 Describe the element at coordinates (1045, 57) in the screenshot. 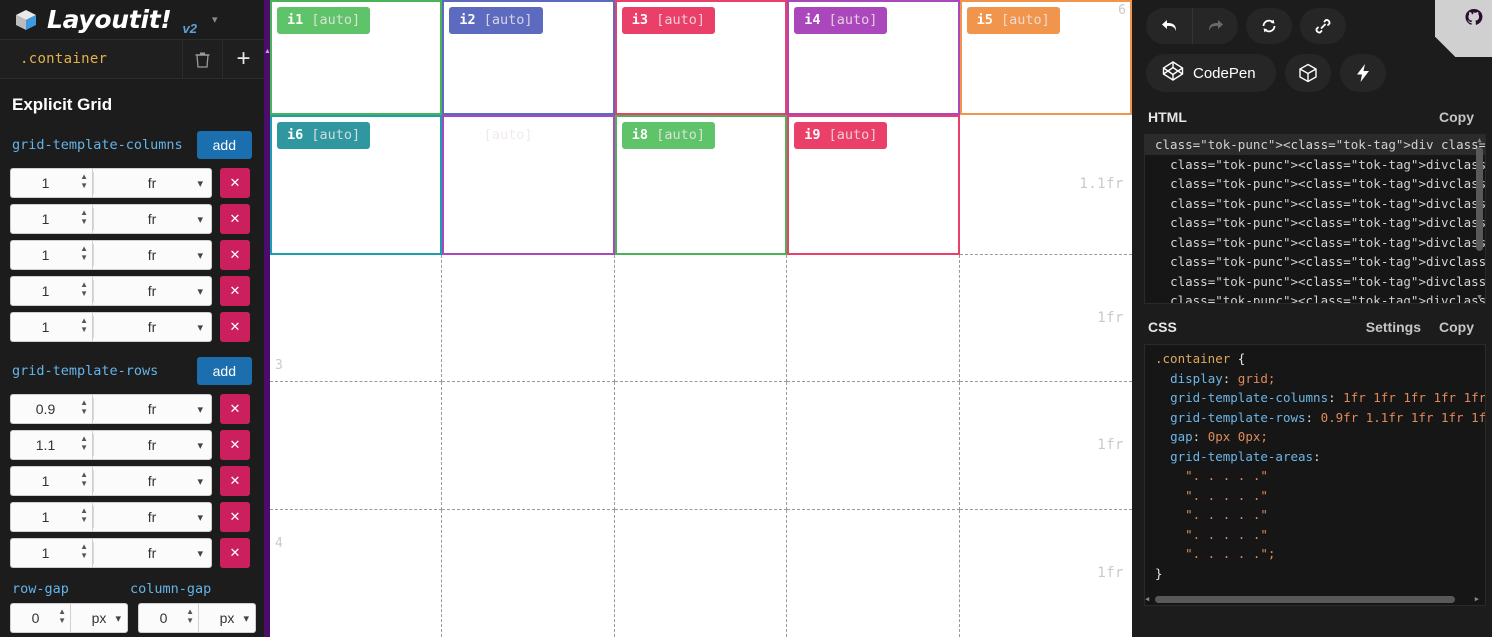

I see `grid-item-i5: i5 [auto]` at that location.